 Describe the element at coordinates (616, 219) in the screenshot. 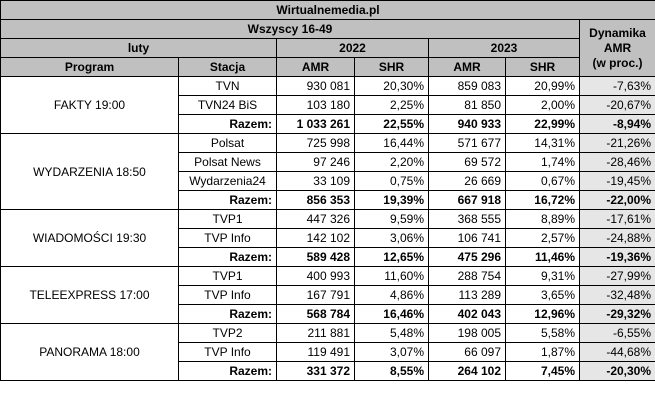

I see `dynamics-cell: -17,61%` at that location.